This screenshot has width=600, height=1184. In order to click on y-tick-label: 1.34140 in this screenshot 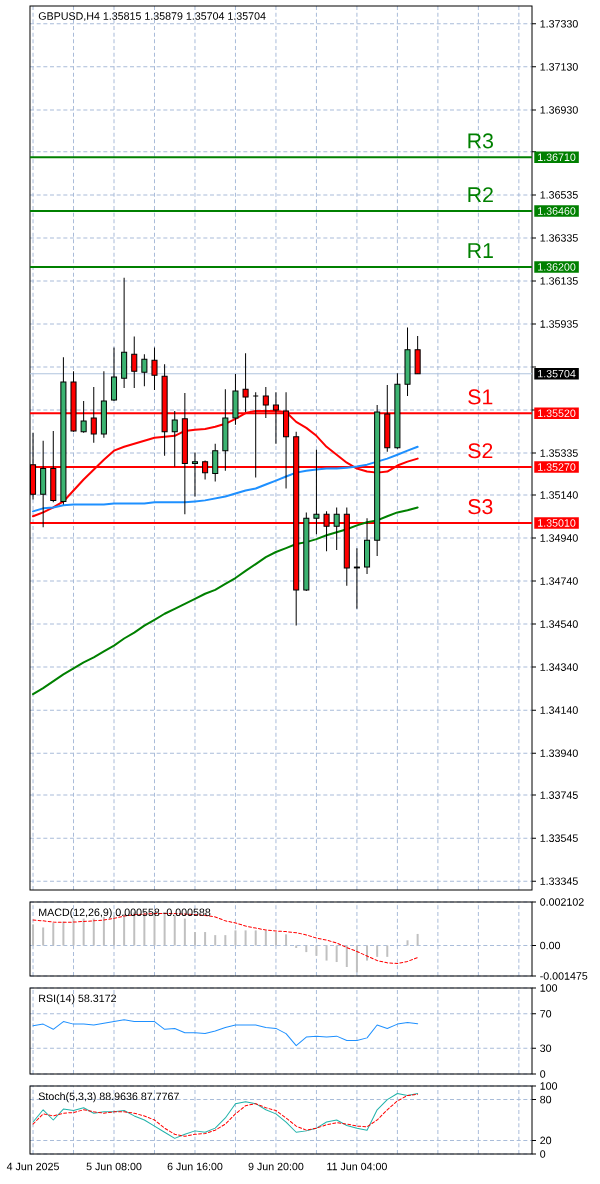, I will do `click(559, 710)`.